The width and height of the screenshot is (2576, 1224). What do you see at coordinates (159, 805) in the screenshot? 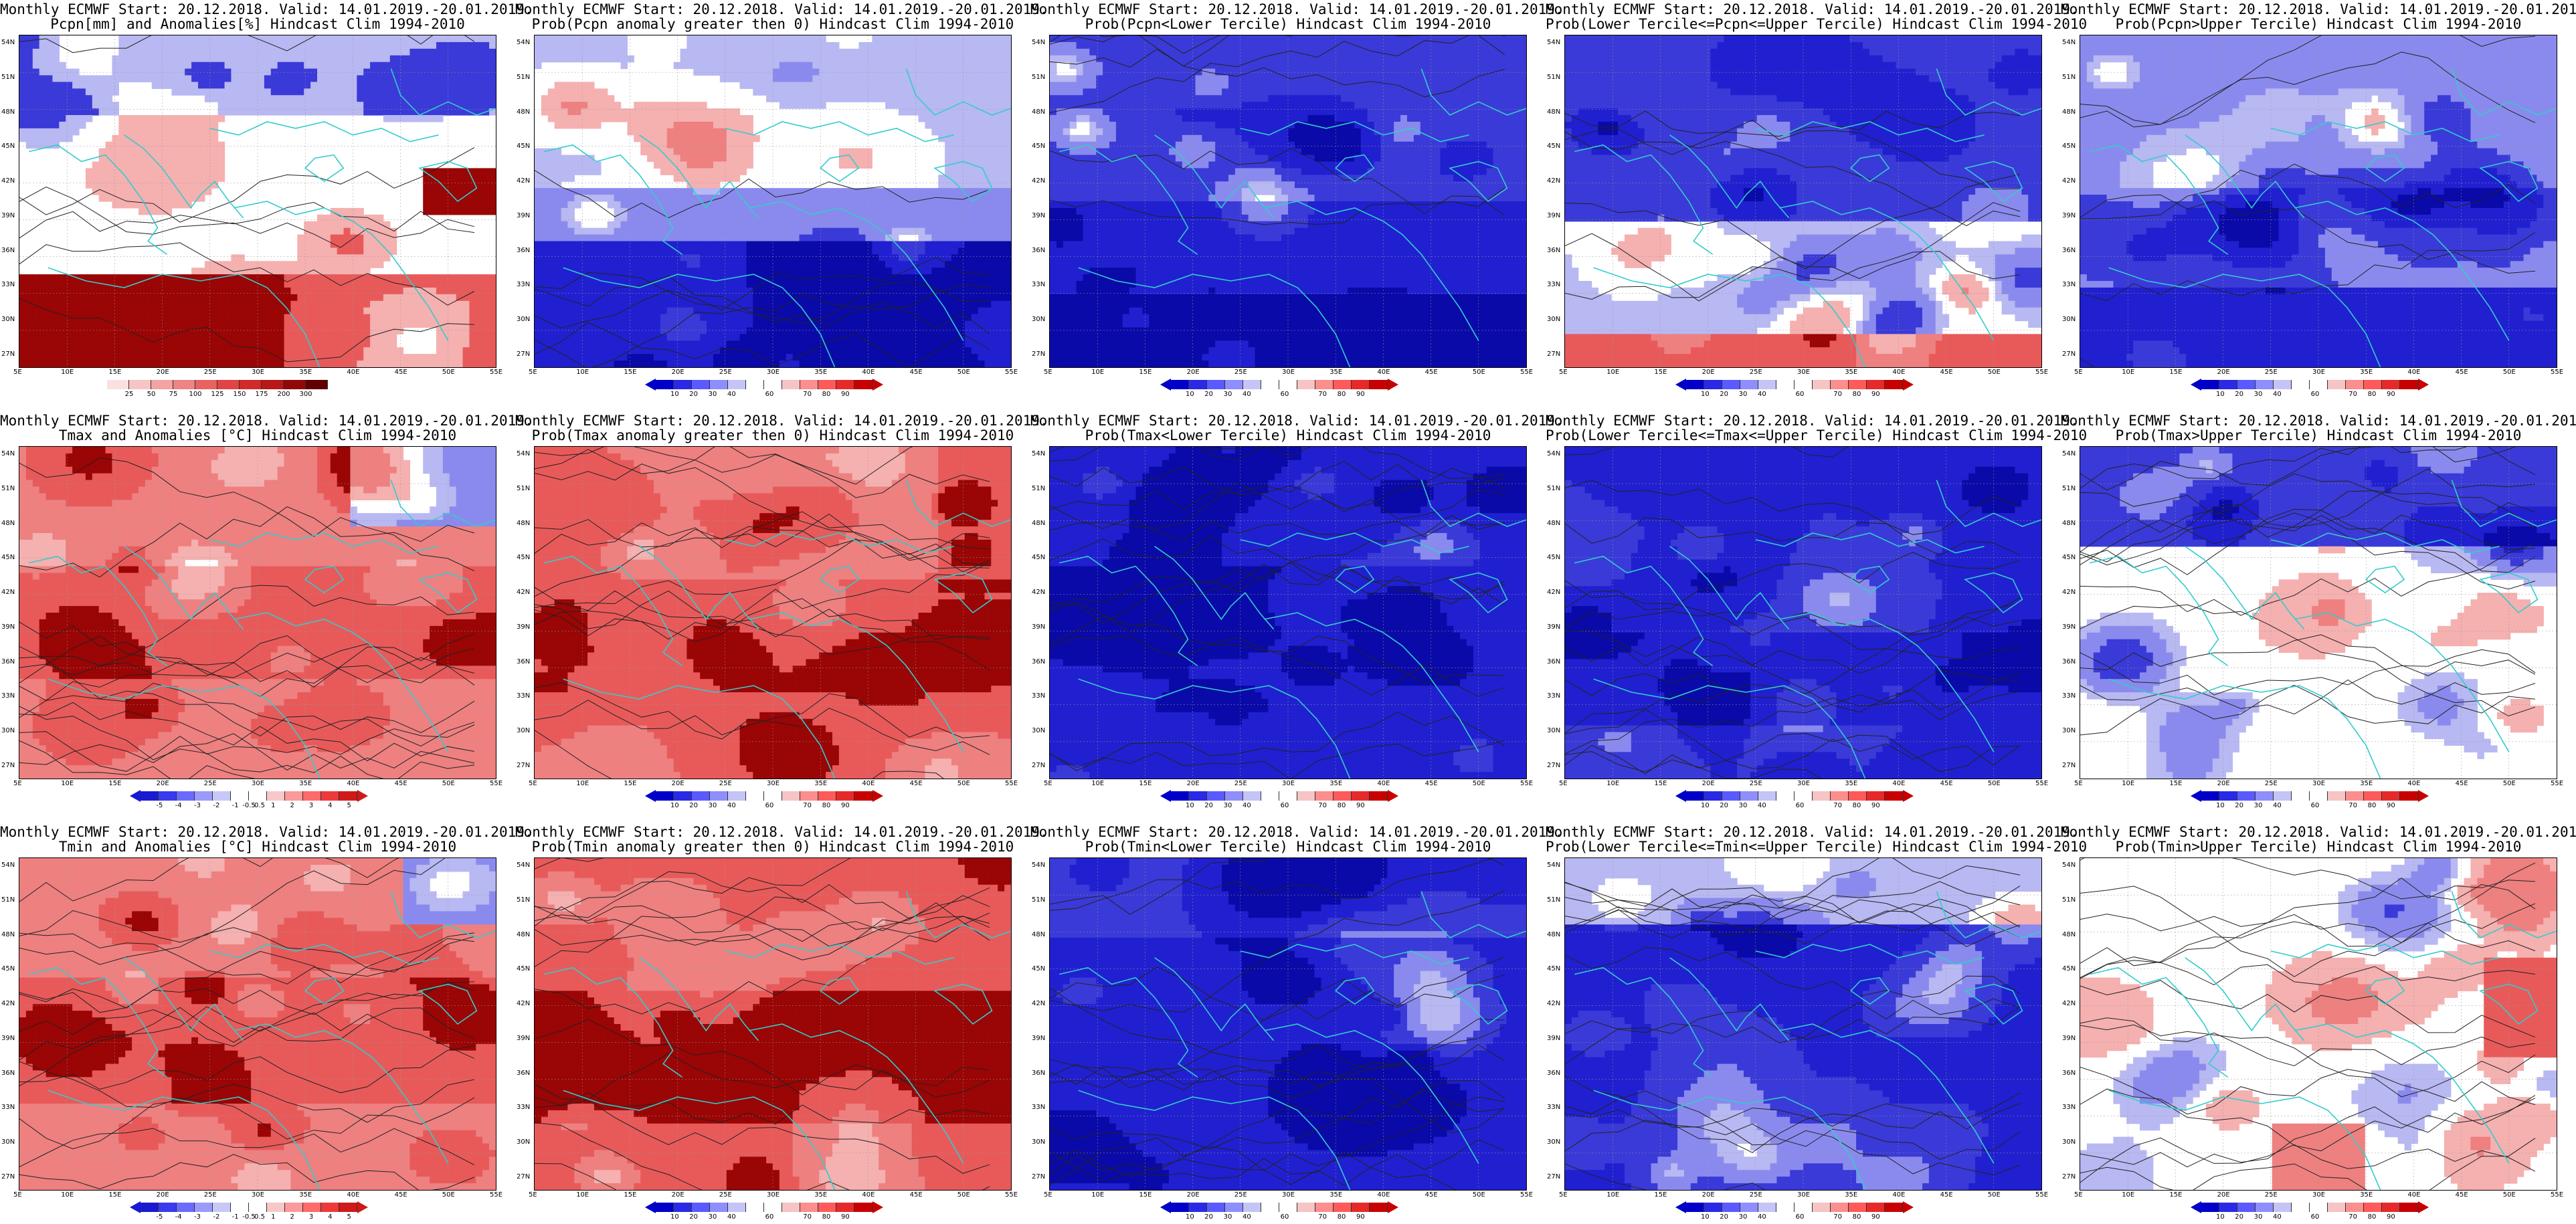
I see `colorbar-tick-label: -5` at bounding box center [159, 805].